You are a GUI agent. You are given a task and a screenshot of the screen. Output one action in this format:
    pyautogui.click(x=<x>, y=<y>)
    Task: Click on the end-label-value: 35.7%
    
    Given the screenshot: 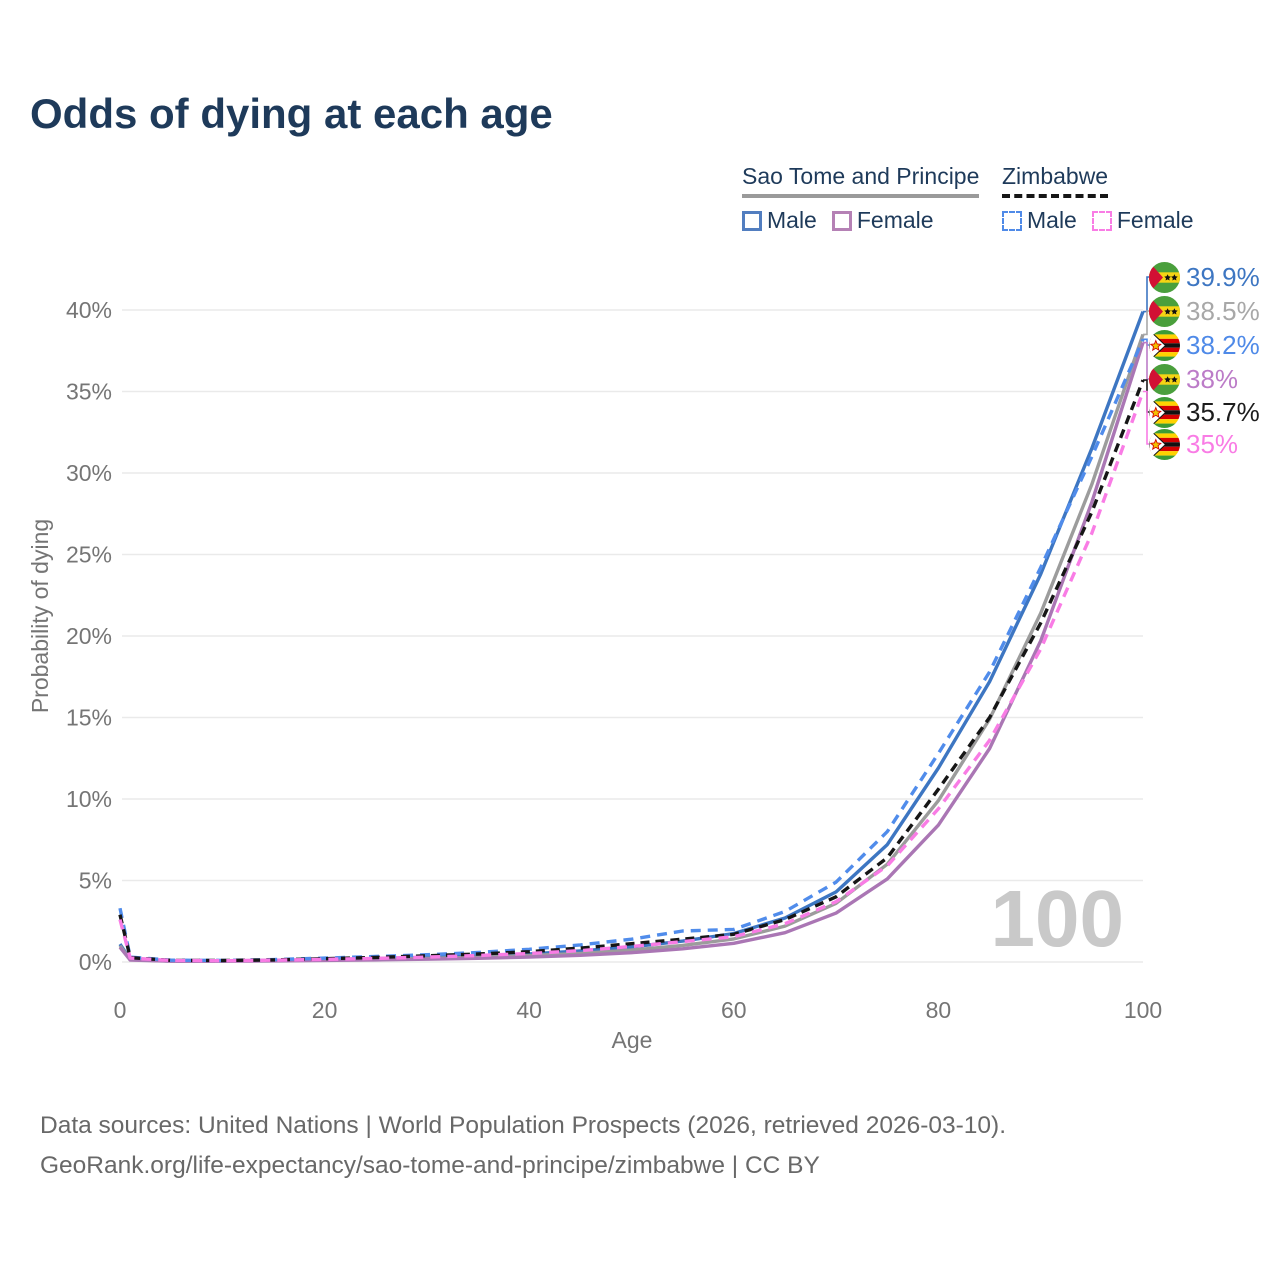 What is the action you would take?
    pyautogui.click(x=1223, y=411)
    